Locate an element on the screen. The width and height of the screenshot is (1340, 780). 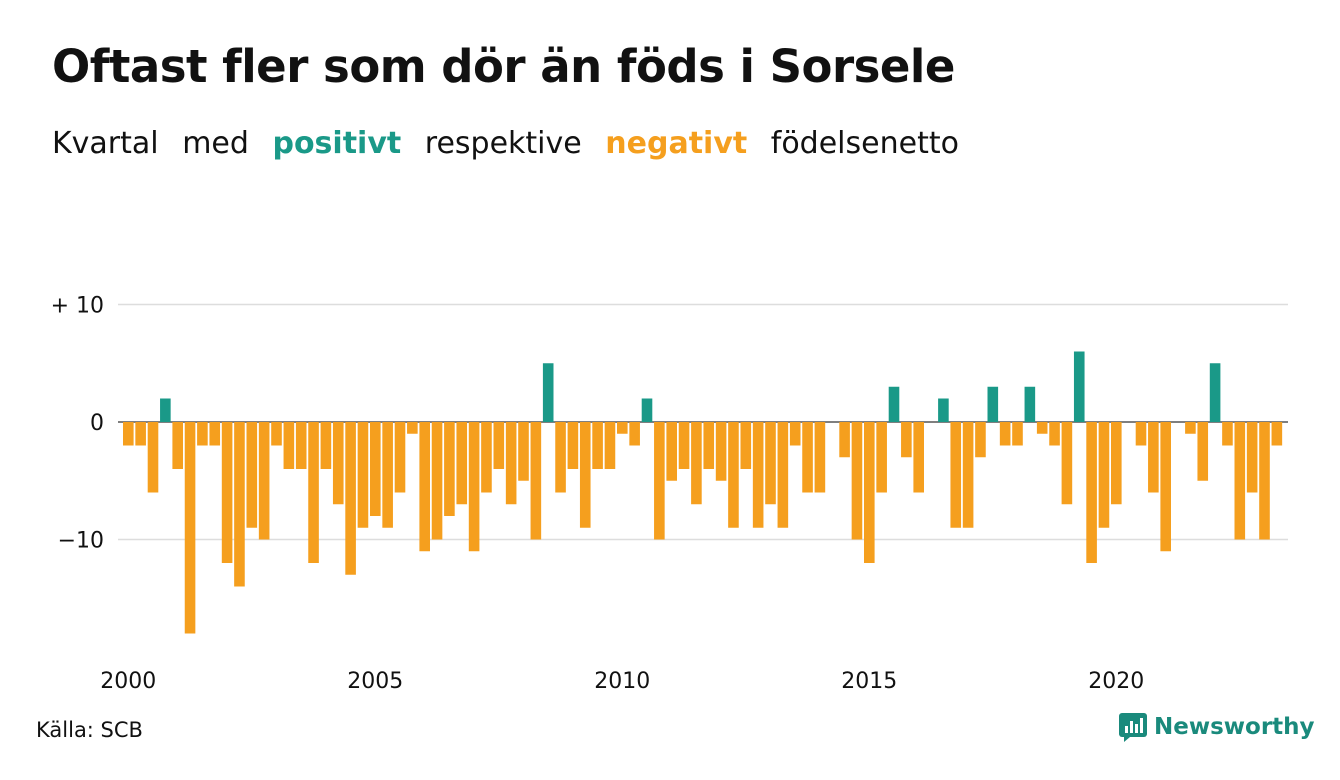
subtitle-positive: positivt is located at coordinates (337, 143).